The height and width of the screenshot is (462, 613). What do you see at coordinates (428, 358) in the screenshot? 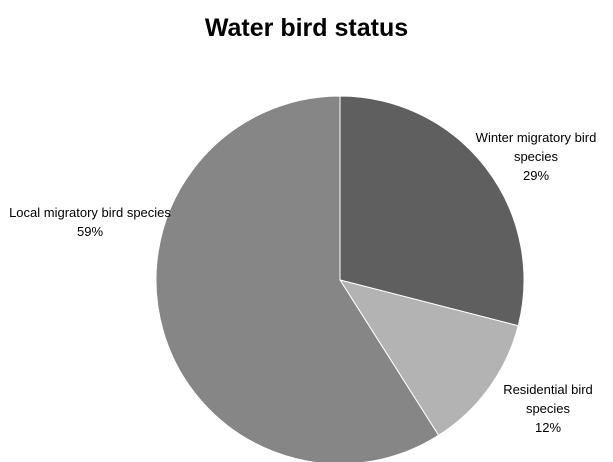
I see `pie-slice` at bounding box center [428, 358].